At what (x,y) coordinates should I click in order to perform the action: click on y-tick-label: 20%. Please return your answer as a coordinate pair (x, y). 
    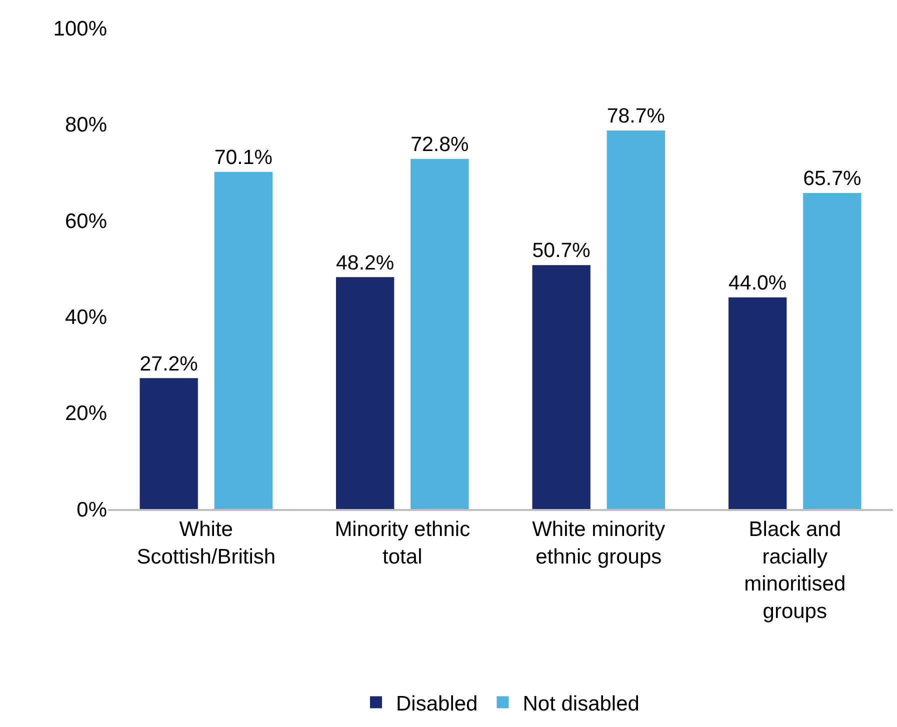
    Looking at the image, I should click on (85, 414).